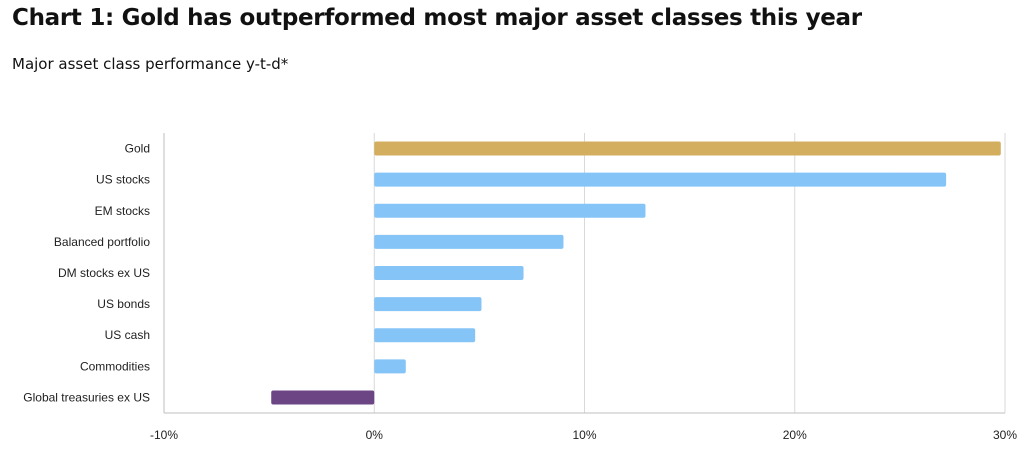  Describe the element at coordinates (795, 435) in the screenshot. I see `x-tick-label: 20%` at that location.